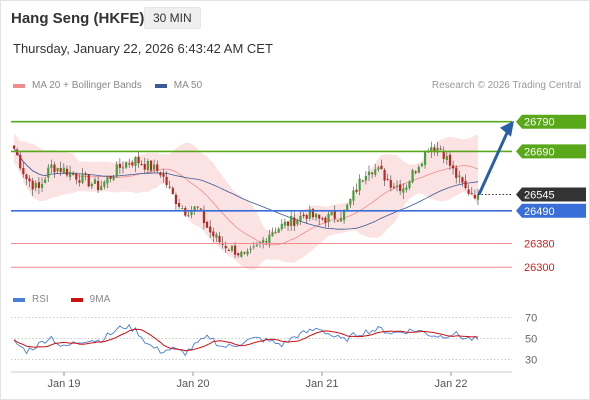 The height and width of the screenshot is (400, 590). Describe the element at coordinates (506, 85) in the screenshot. I see `research-credit: Research © 2026 Trading Central` at that location.